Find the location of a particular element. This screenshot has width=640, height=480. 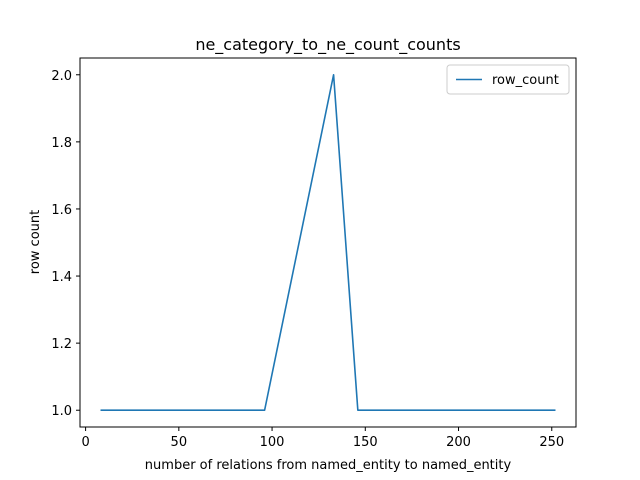

chart-title: ne_category_to_ne_count_counts is located at coordinates (327, 45).